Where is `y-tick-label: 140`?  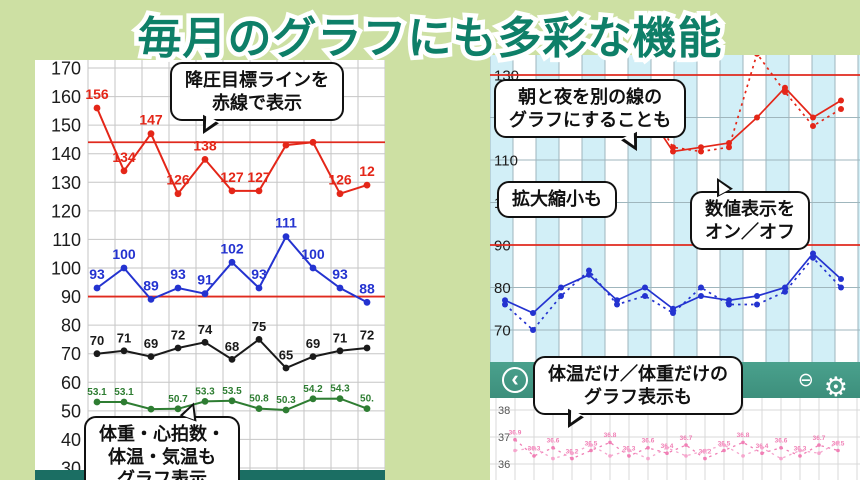 y-tick-label: 140 is located at coordinates (66, 154).